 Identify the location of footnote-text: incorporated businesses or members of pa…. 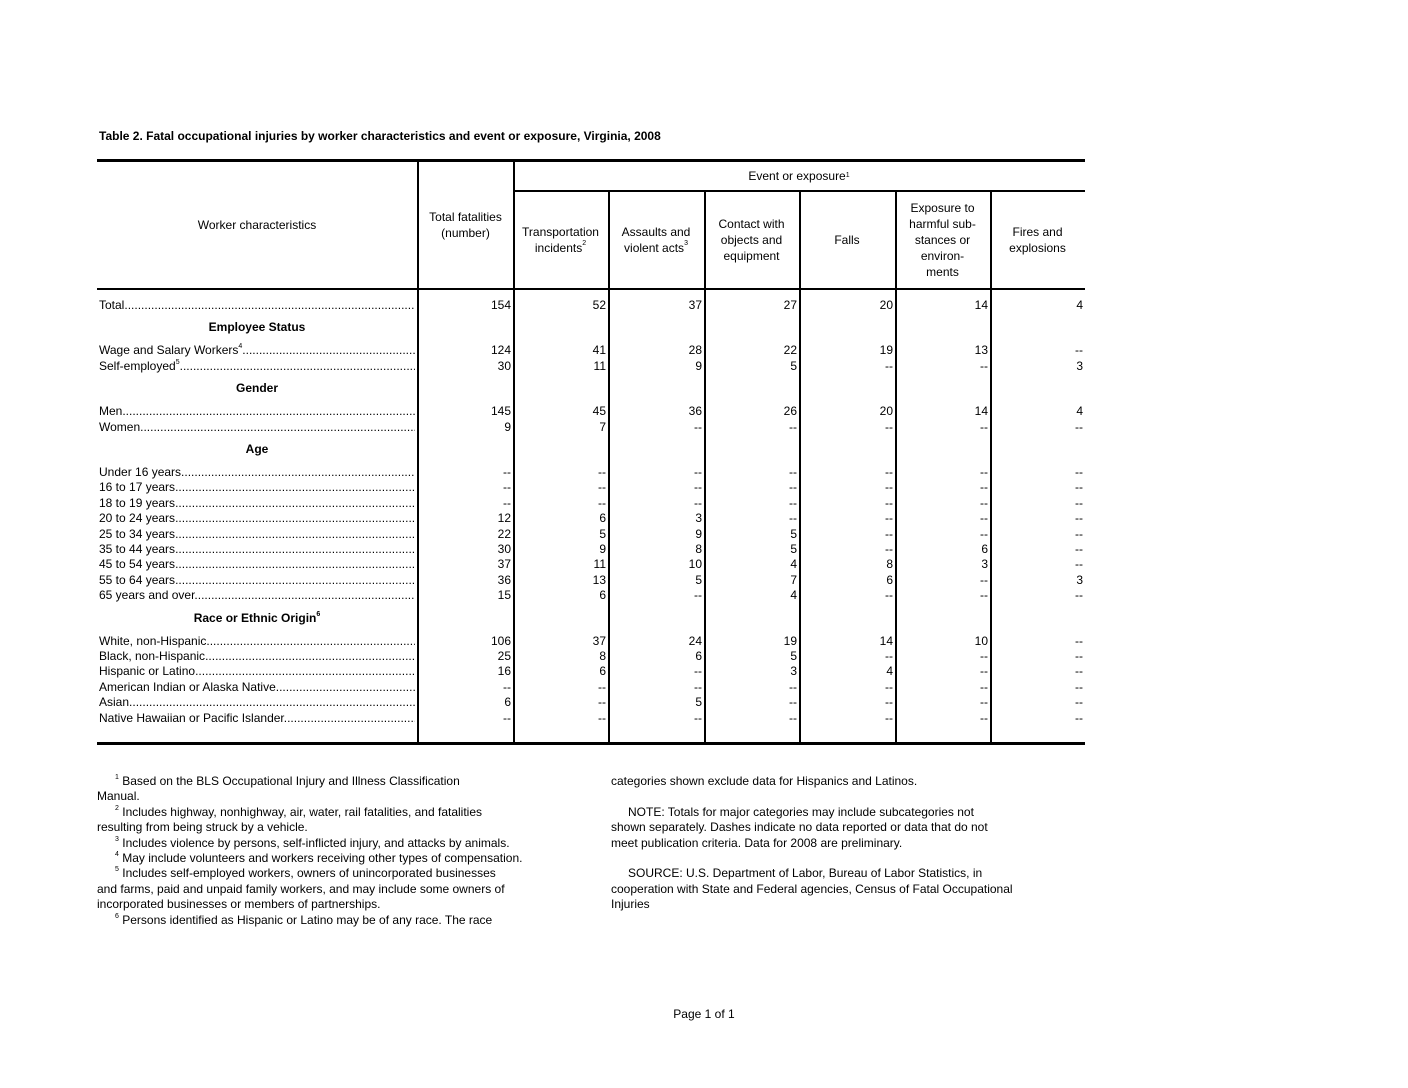
(239, 904).